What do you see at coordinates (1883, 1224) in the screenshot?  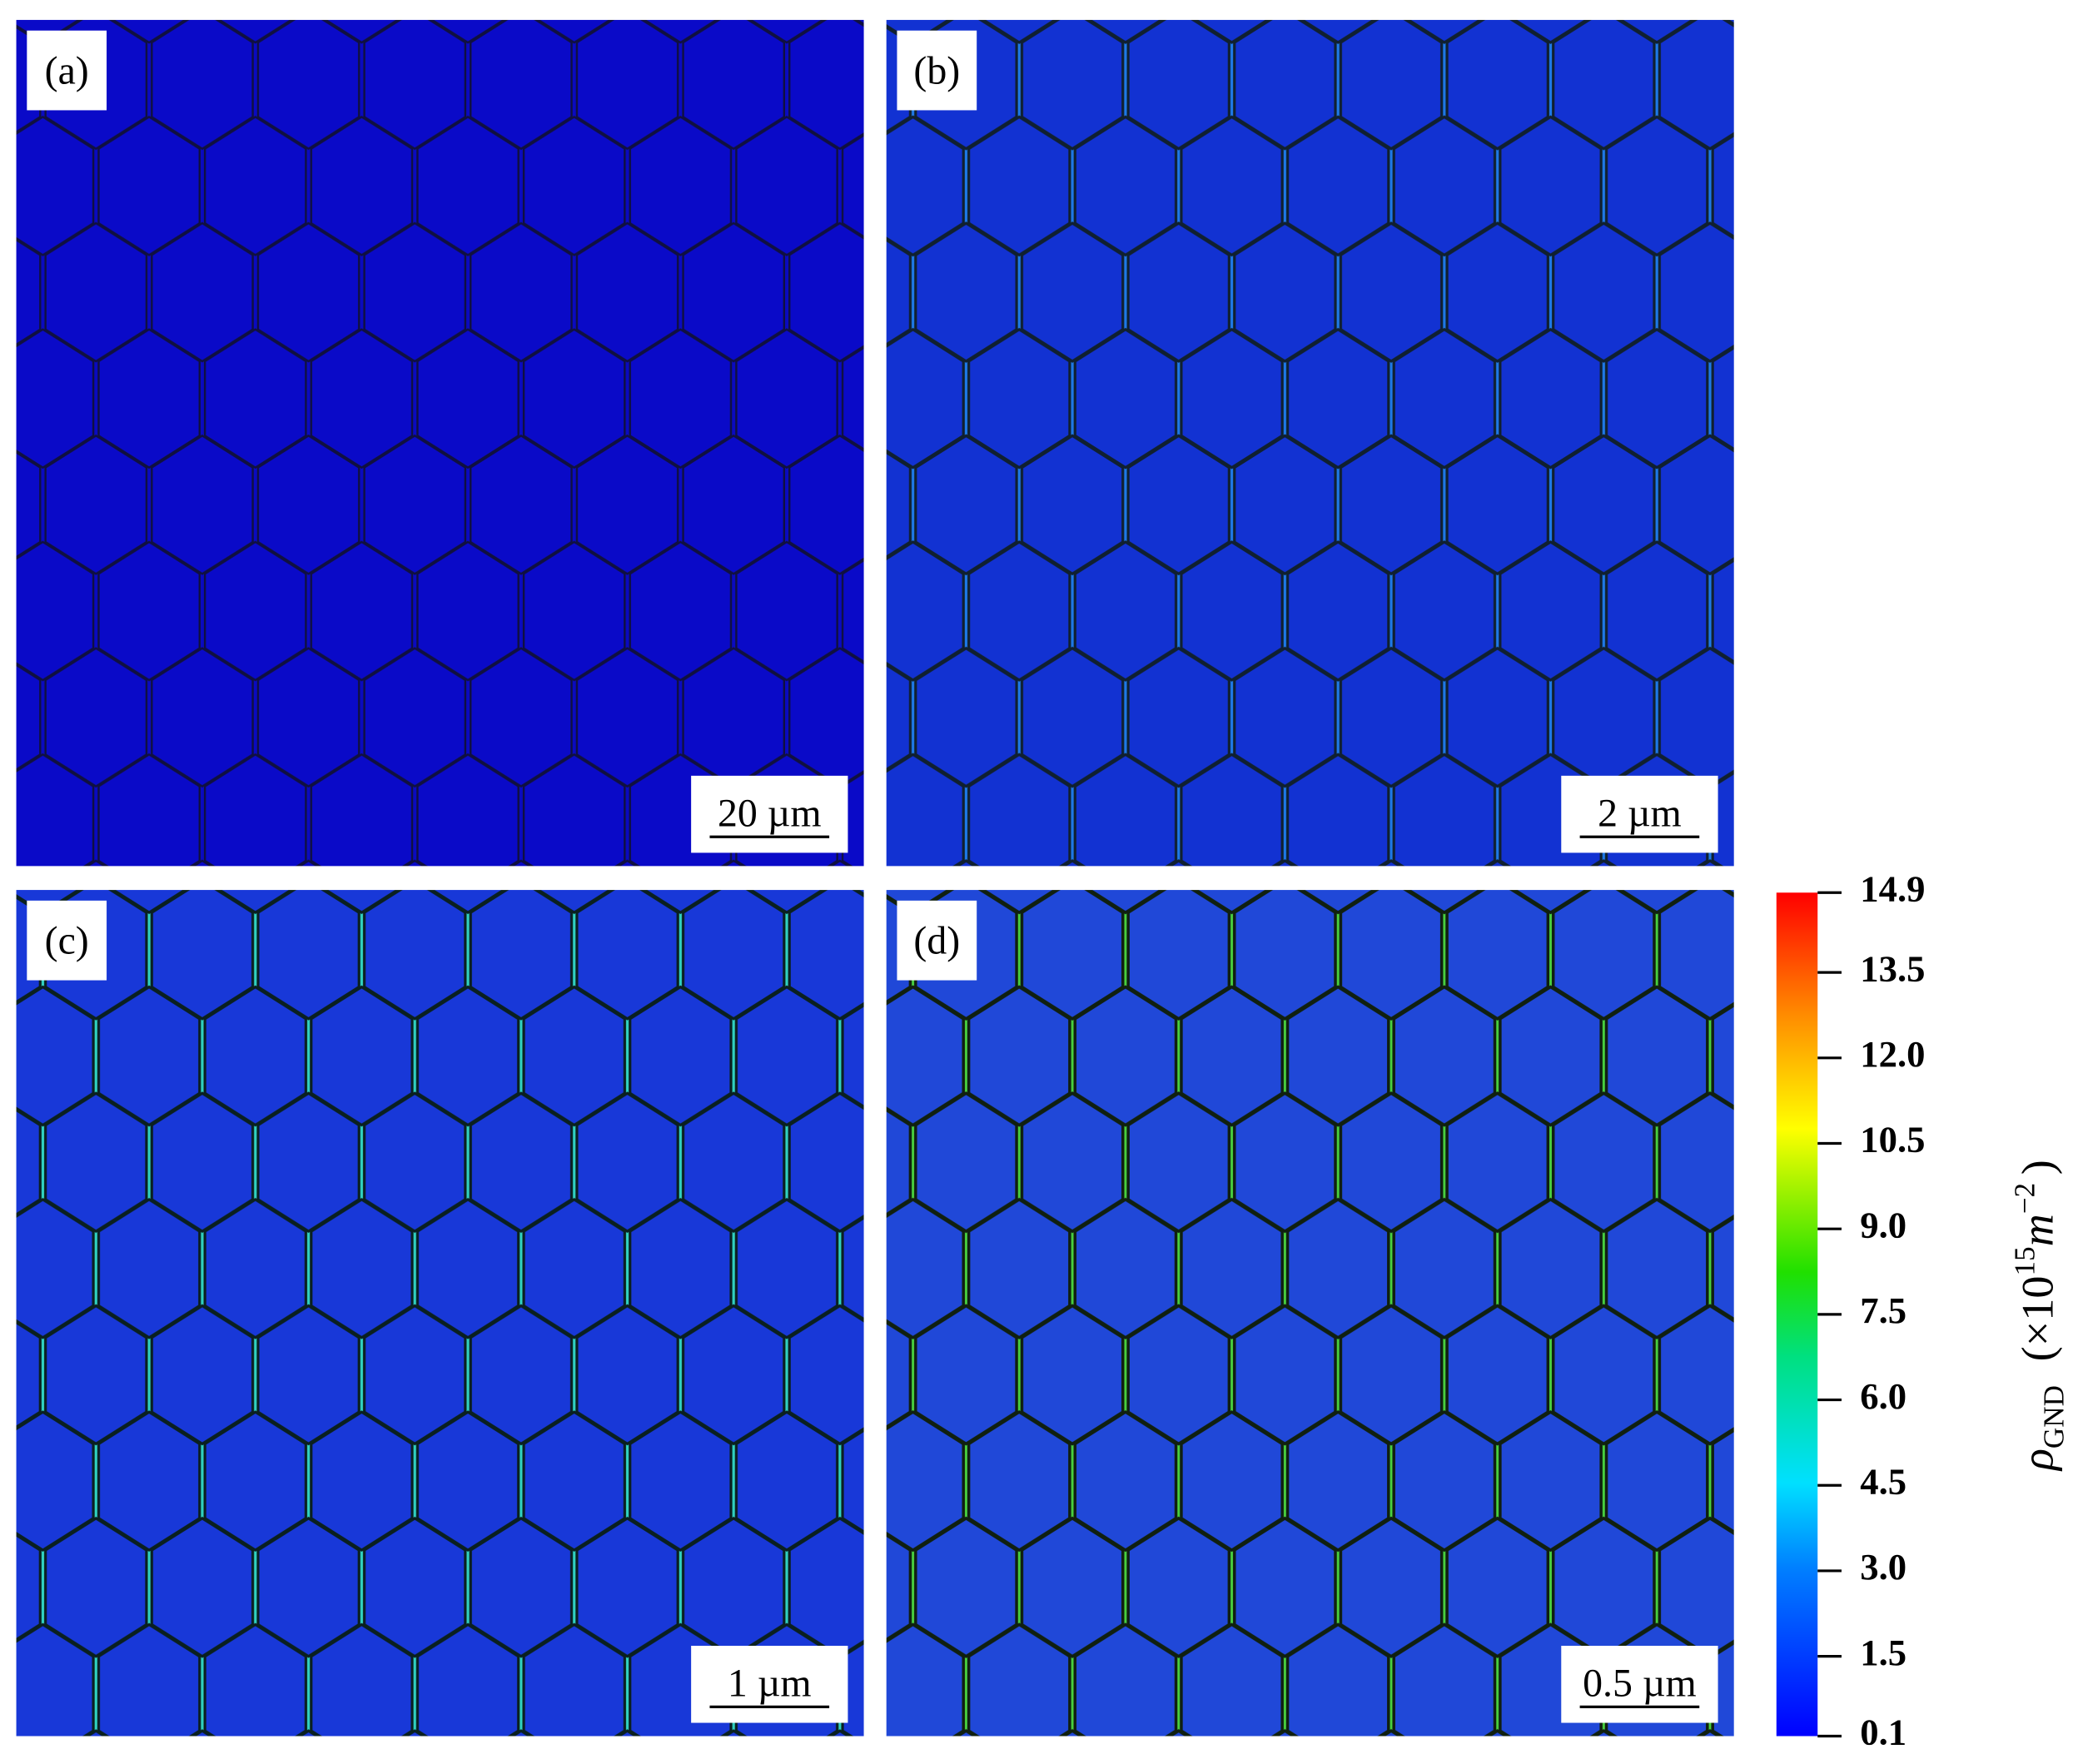 I see `colorbar-tick-label: 9.0` at bounding box center [1883, 1224].